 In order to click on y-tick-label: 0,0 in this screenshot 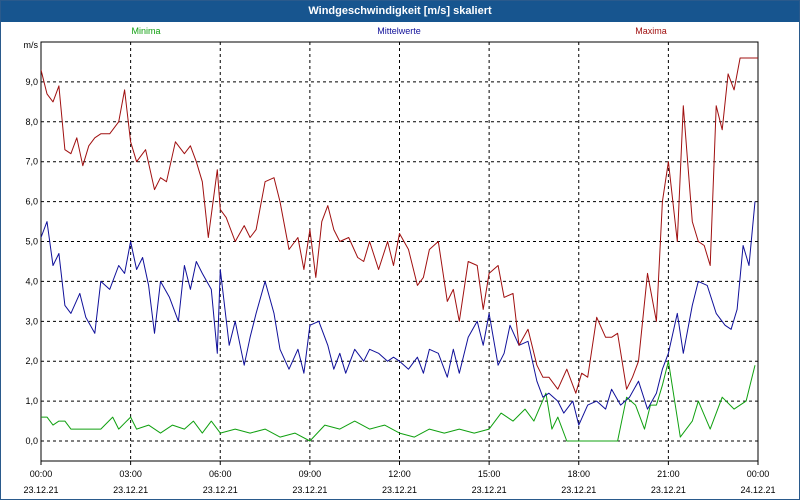, I will do `click(31, 441)`.